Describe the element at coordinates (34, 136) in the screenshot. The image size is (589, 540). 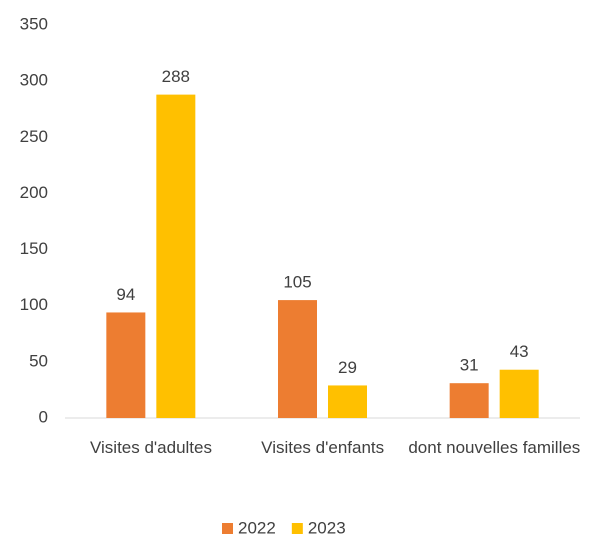
I see `y-tick-label: 250` at that location.